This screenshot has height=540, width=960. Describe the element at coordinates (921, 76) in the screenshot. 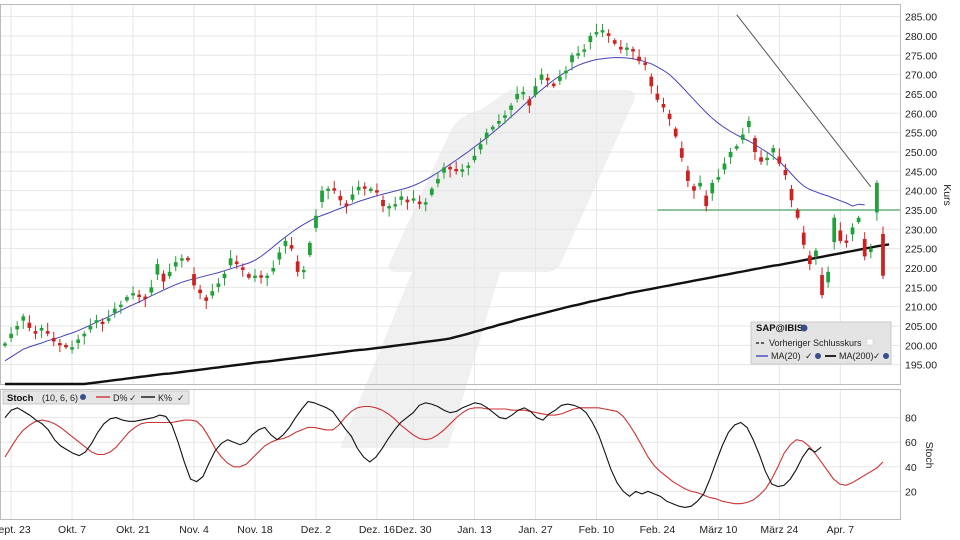

I see `price-tick-label: 270.00` at that location.